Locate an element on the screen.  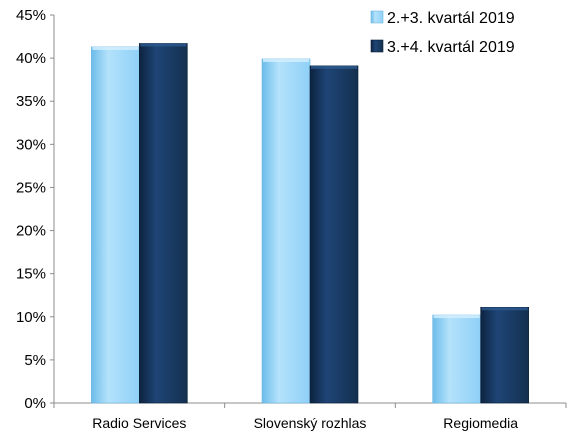
legend: 2.+3. kvartál 2019 3.+4. kvartál 2019 is located at coordinates (442, 33).